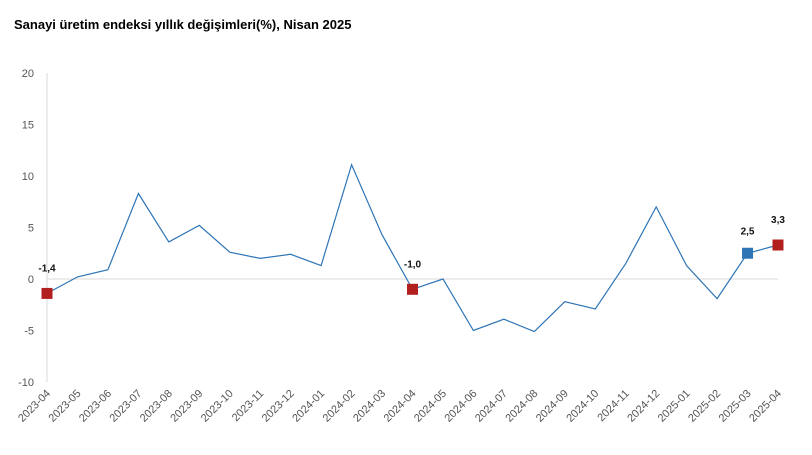 Image resolution: width=812 pixels, height=455 pixels. I want to click on x-tick-label-2024-06: 2024-06, so click(461, 406).